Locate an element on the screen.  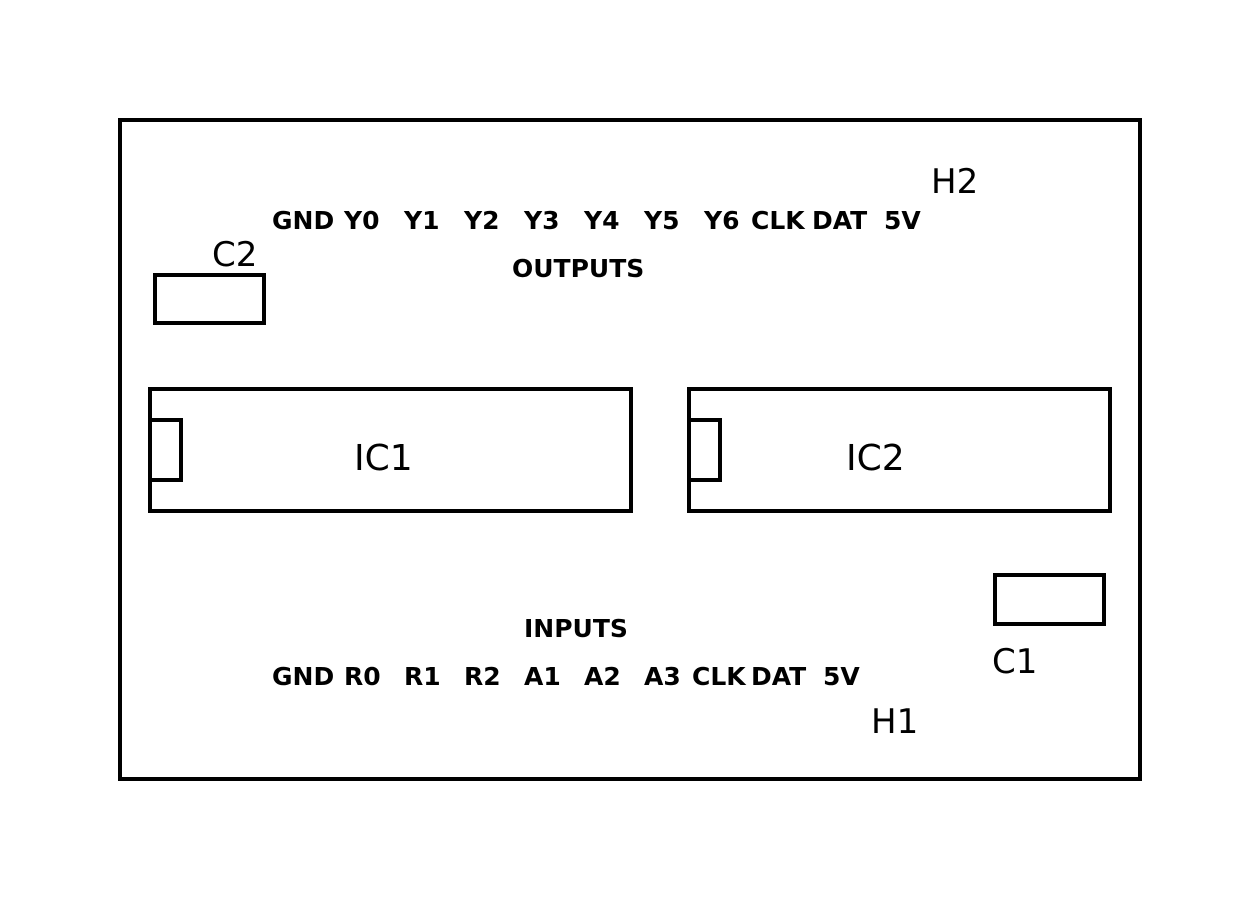
capacitor-c1-label: C1 is located at coordinates (1014, 662).